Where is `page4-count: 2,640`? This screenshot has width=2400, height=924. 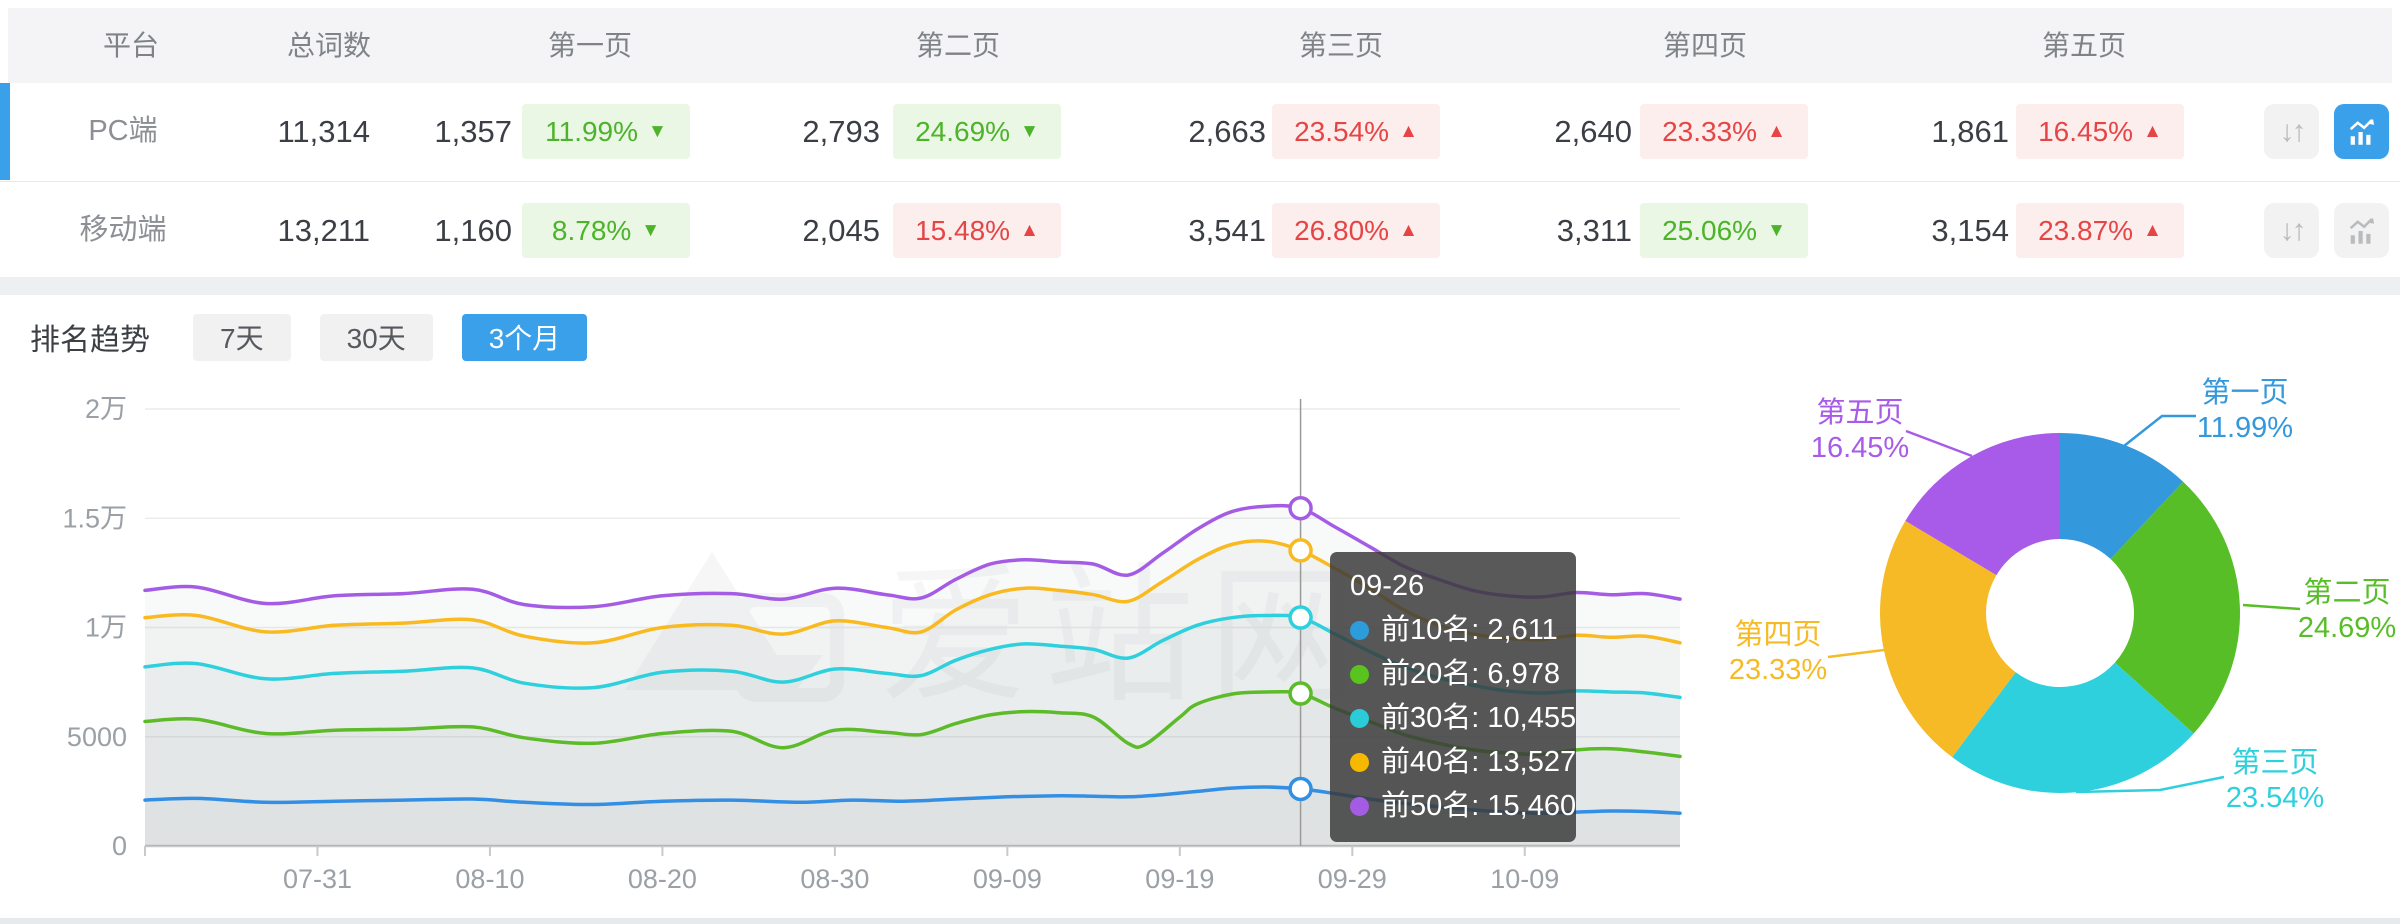
page4-count: 2,640 is located at coordinates (1593, 131).